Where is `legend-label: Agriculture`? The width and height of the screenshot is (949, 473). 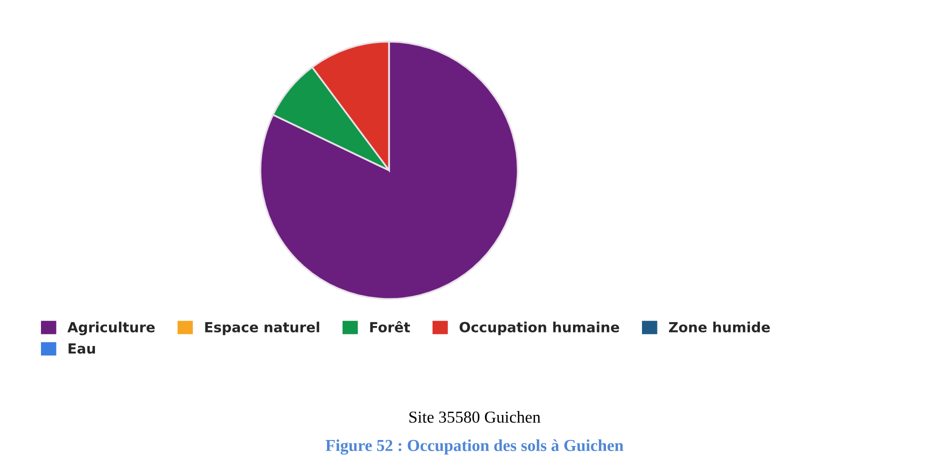
legend-label: Agriculture is located at coordinates (111, 329).